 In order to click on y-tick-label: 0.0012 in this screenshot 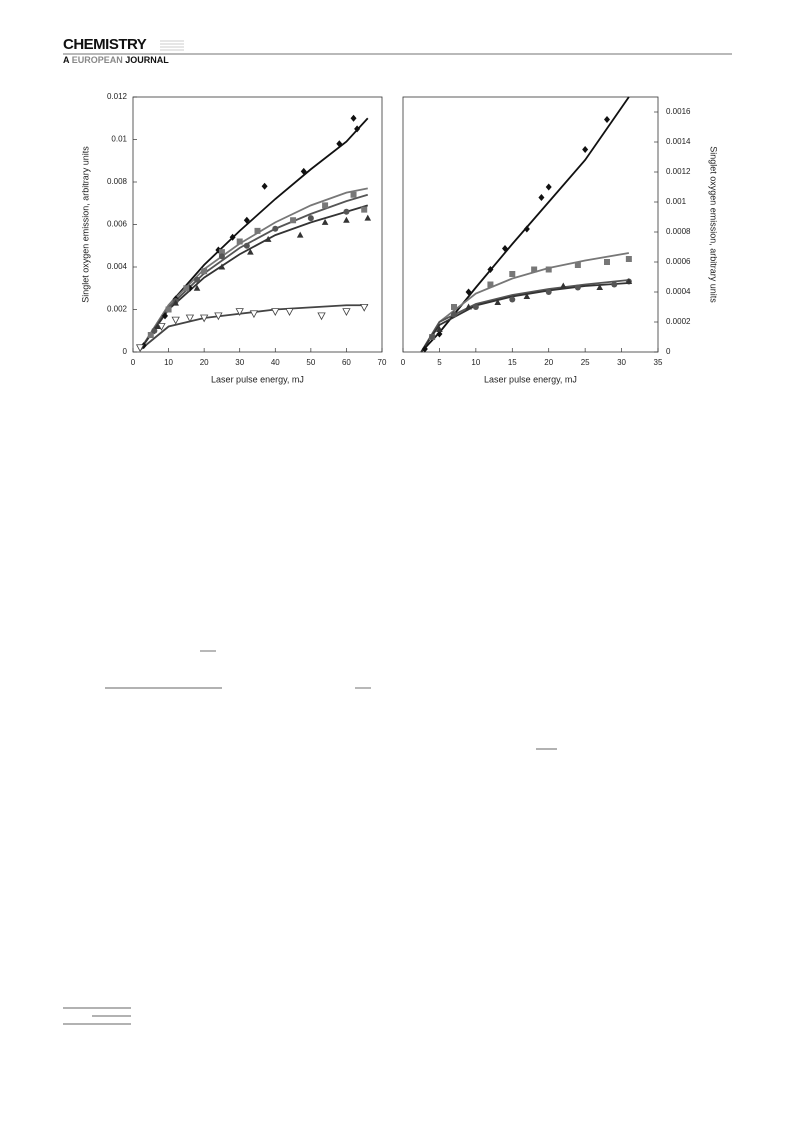, I will do `click(678, 171)`.